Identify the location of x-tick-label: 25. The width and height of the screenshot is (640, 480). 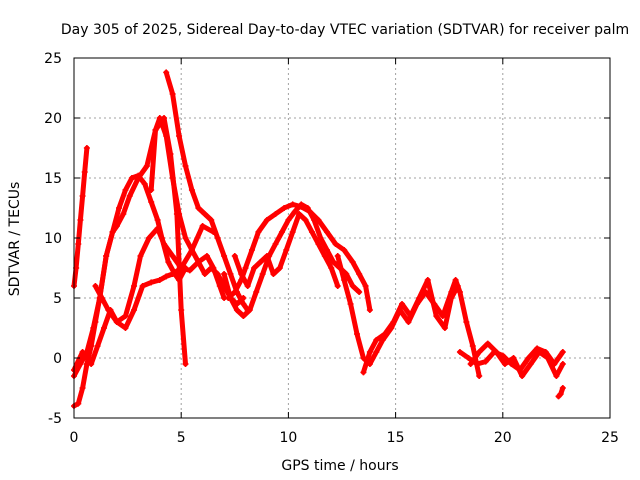
(610, 438).